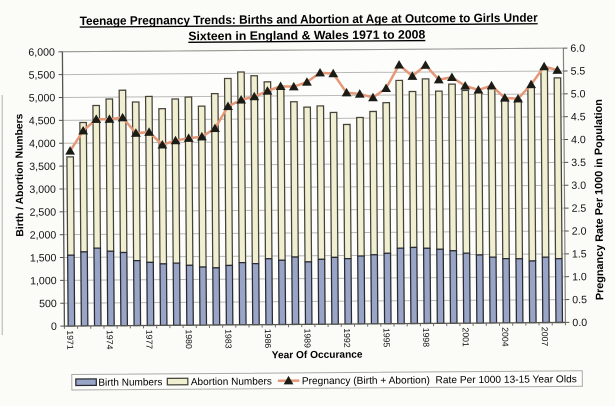 This screenshot has width=615, height=406. What do you see at coordinates (579, 277) in the screenshot?
I see `svg-text: 1.0` at bounding box center [579, 277].